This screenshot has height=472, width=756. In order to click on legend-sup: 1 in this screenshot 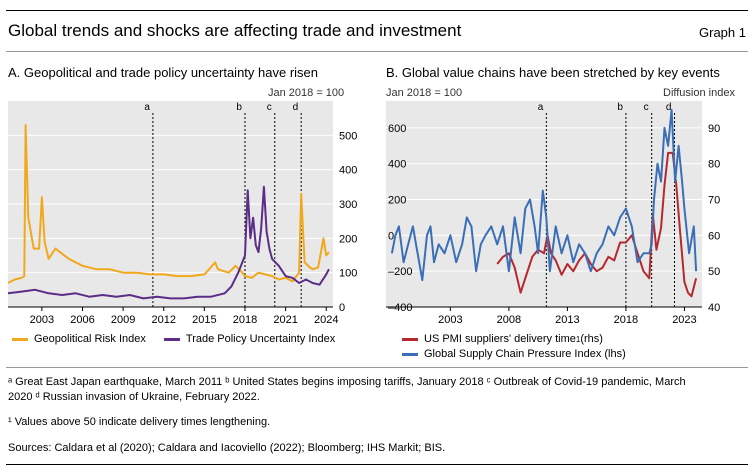, I will do `click(578, 339)`.